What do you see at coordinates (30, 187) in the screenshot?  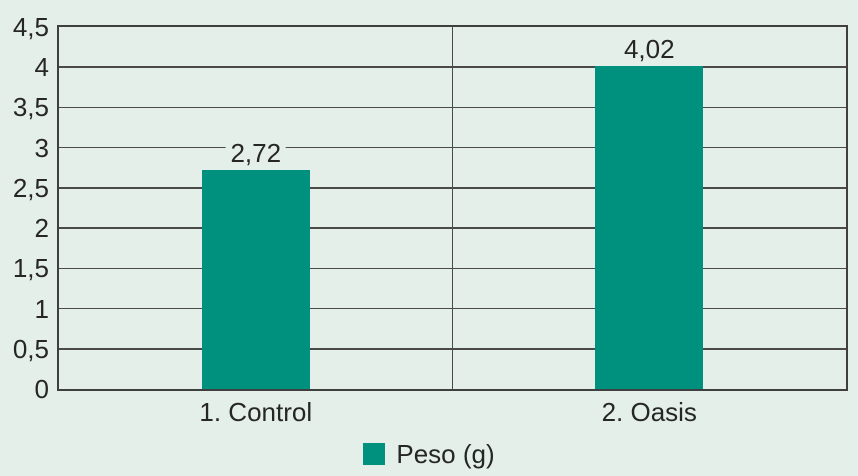 I see `y-tick-label: 2,5` at bounding box center [30, 187].